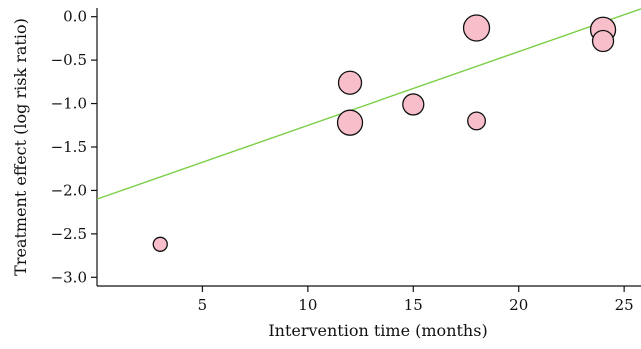  What do you see at coordinates (69, 147) in the screenshot?
I see `y-tick-label: −1.5` at bounding box center [69, 147].